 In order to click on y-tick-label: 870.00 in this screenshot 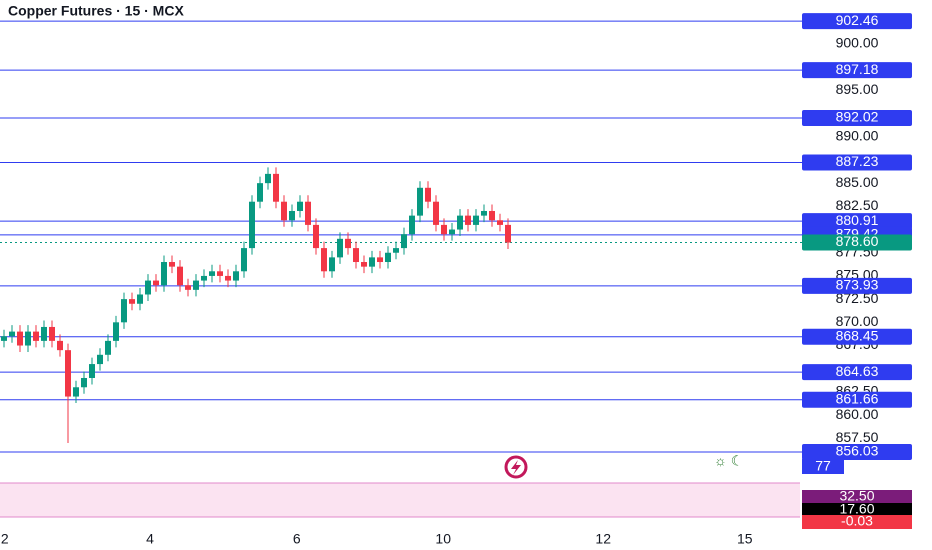, I will do `click(857, 321)`.